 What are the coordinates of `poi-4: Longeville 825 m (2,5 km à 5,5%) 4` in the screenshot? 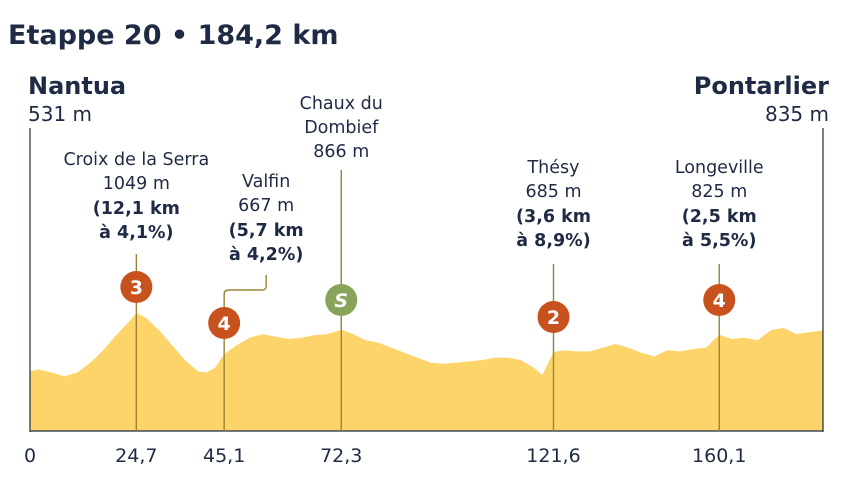 It's located at (719, 294).